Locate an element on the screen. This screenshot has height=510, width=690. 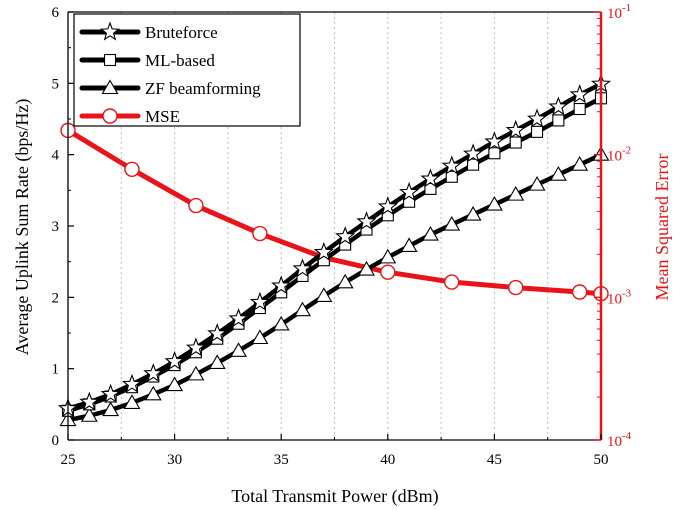
y-tick-label: 5 is located at coordinates (56, 84).